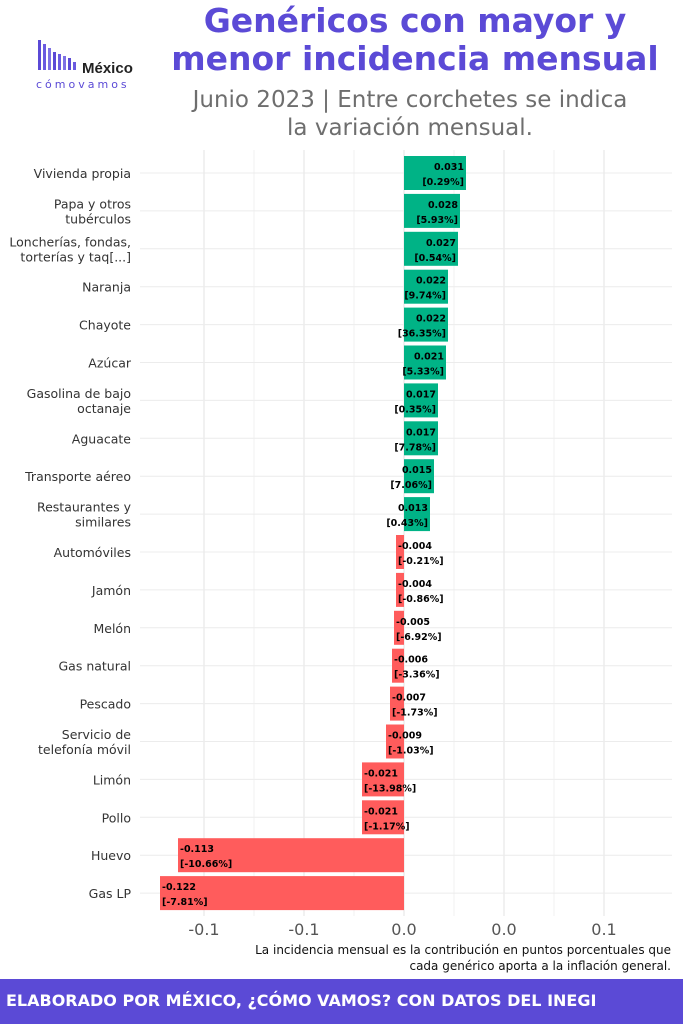 This screenshot has width=683, height=1024. I want to click on category-label: similares, so click(103, 522).